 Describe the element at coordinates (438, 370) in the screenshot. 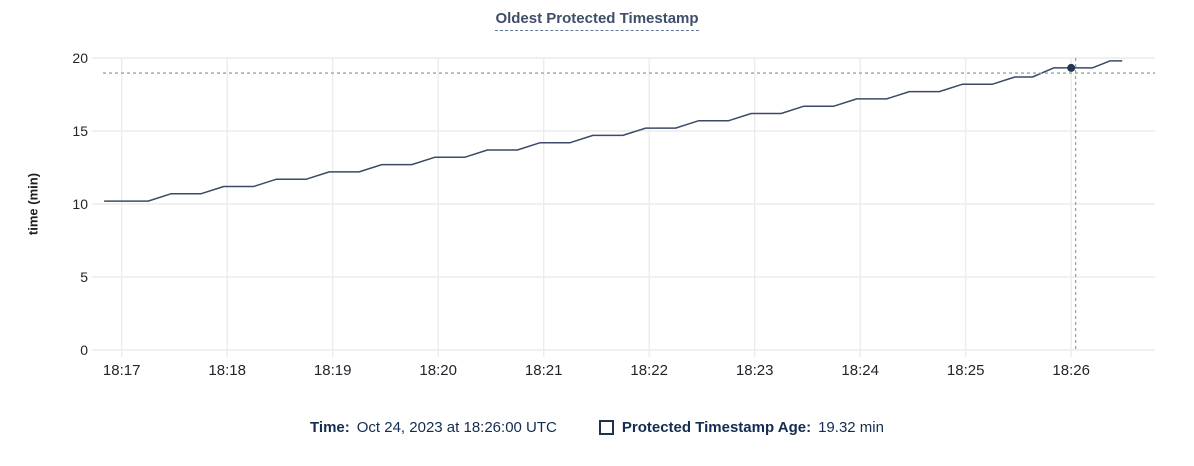

I see `x-tick-label: 18:20` at that location.